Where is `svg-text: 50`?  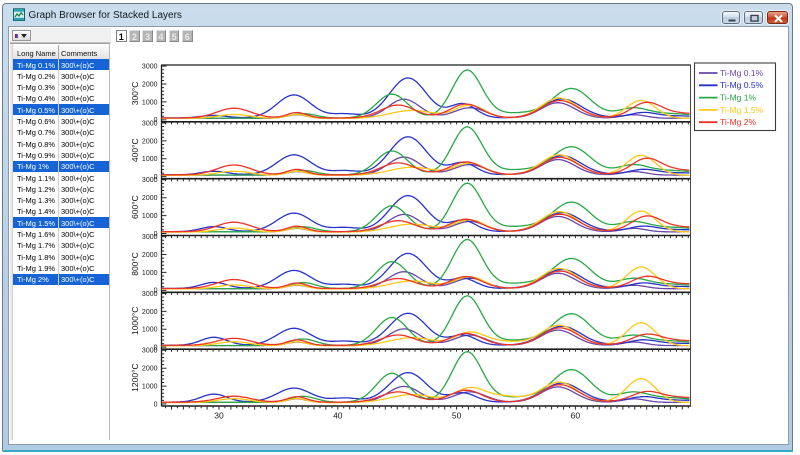 svg-text: 50 is located at coordinates (457, 416).